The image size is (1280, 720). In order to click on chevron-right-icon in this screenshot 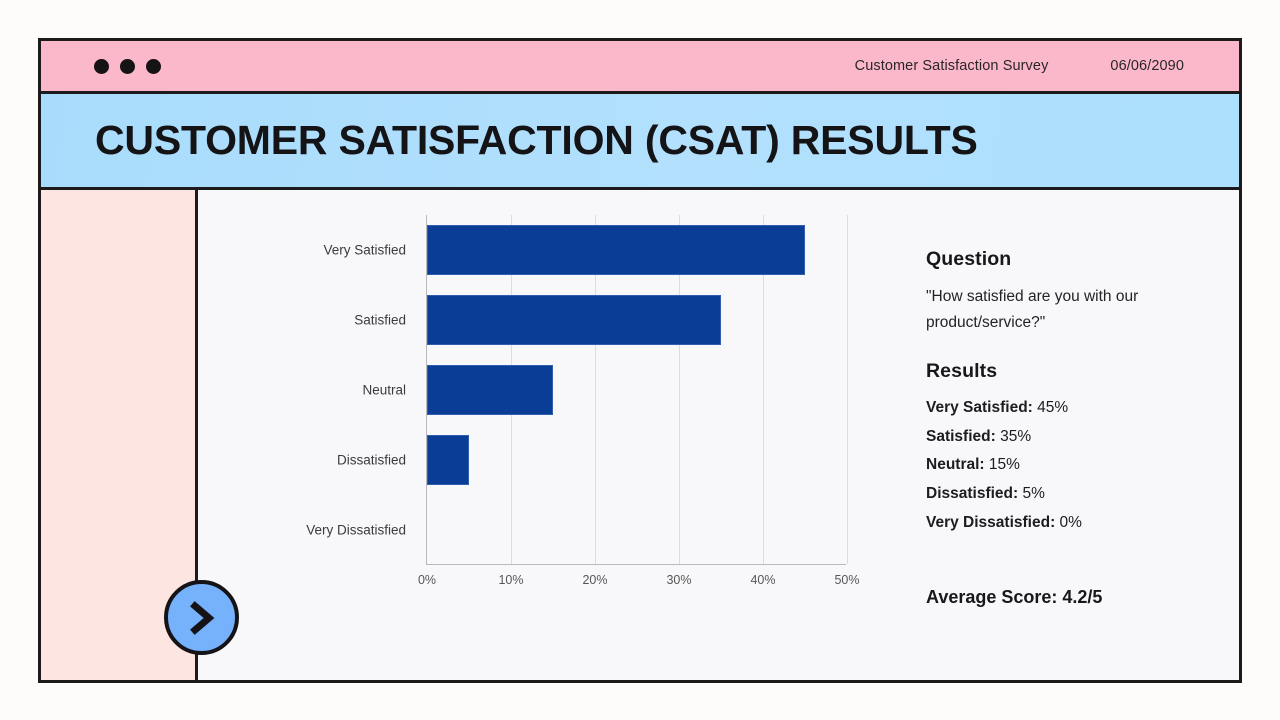, I will do `click(202, 617)`.